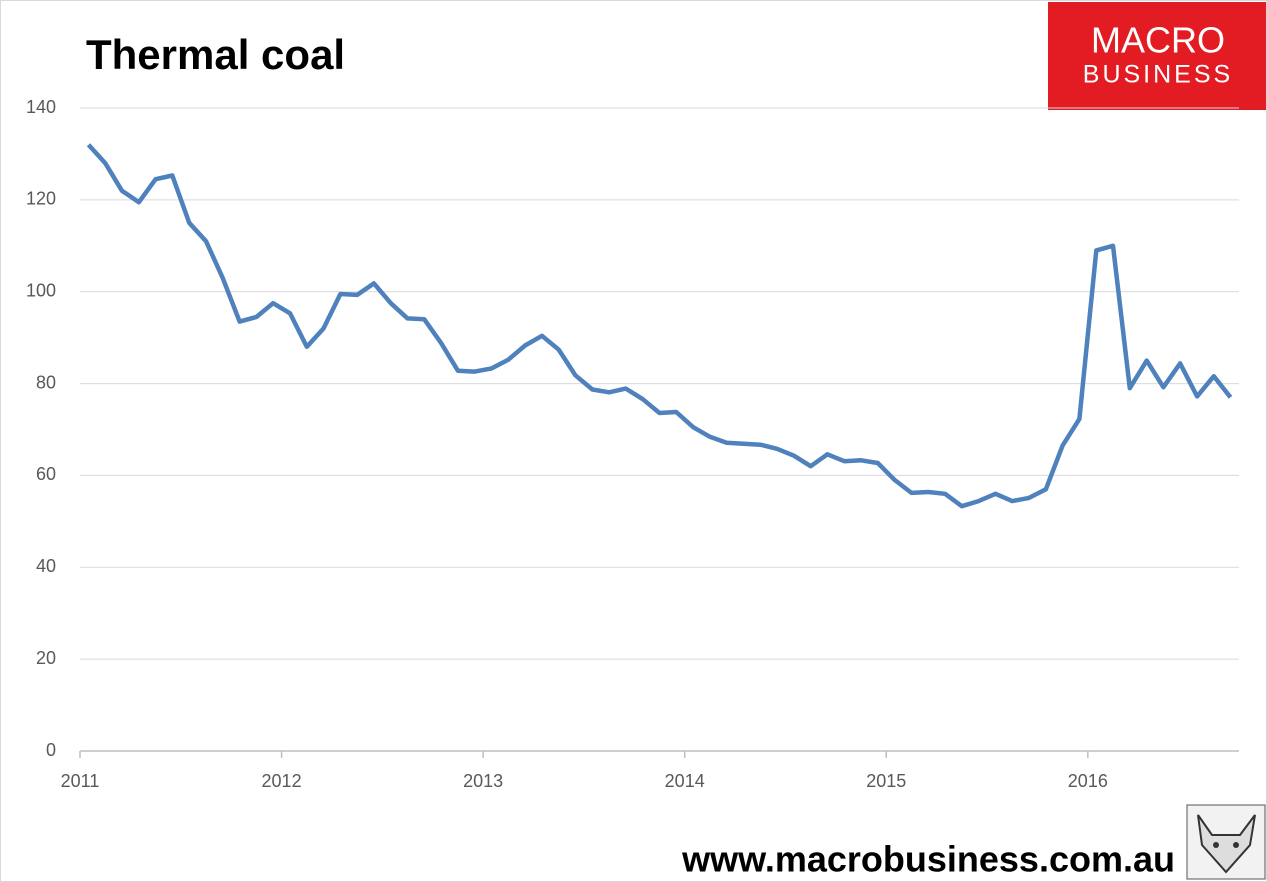 The image size is (1267, 882). I want to click on y-tick-label: 80, so click(46, 382).